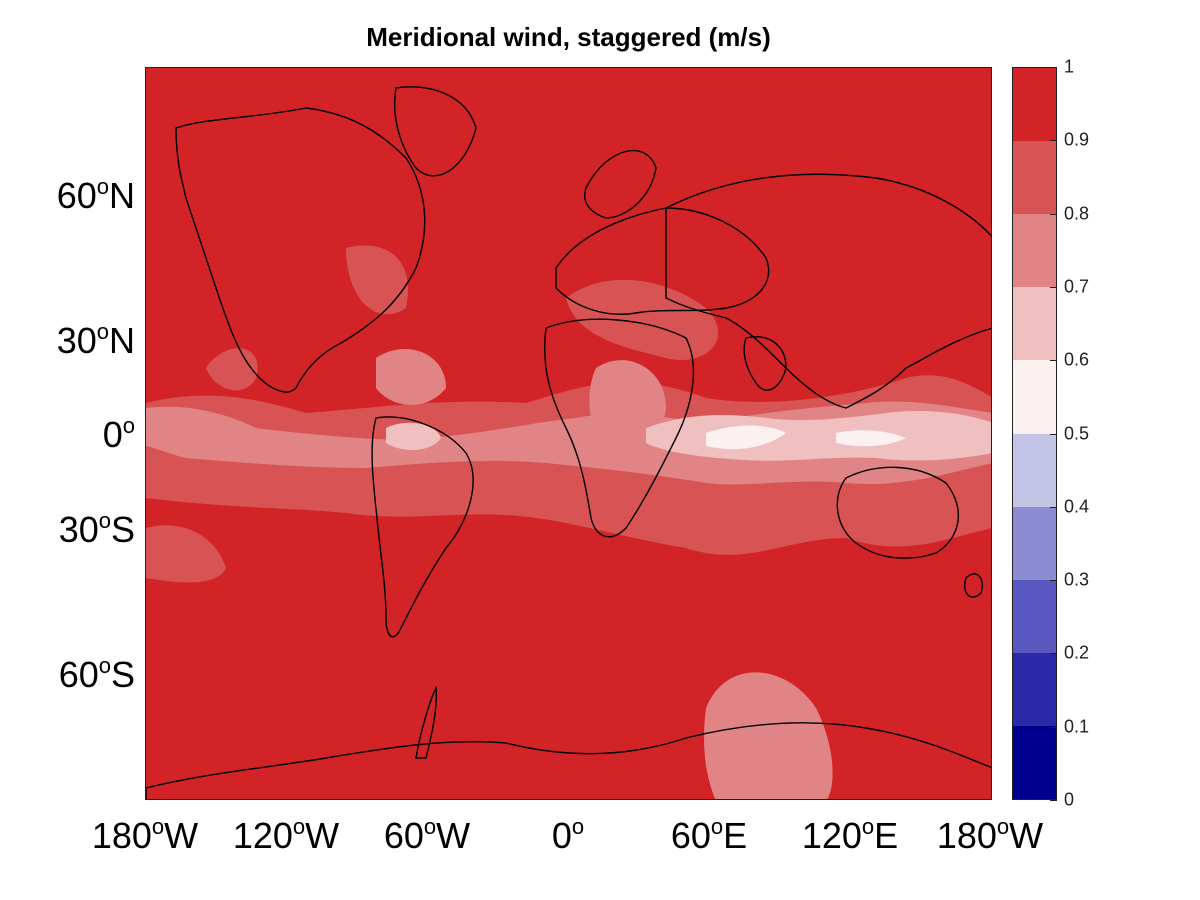  What do you see at coordinates (768, 735) in the screenshot?
I see `antarctic-patch` at bounding box center [768, 735].